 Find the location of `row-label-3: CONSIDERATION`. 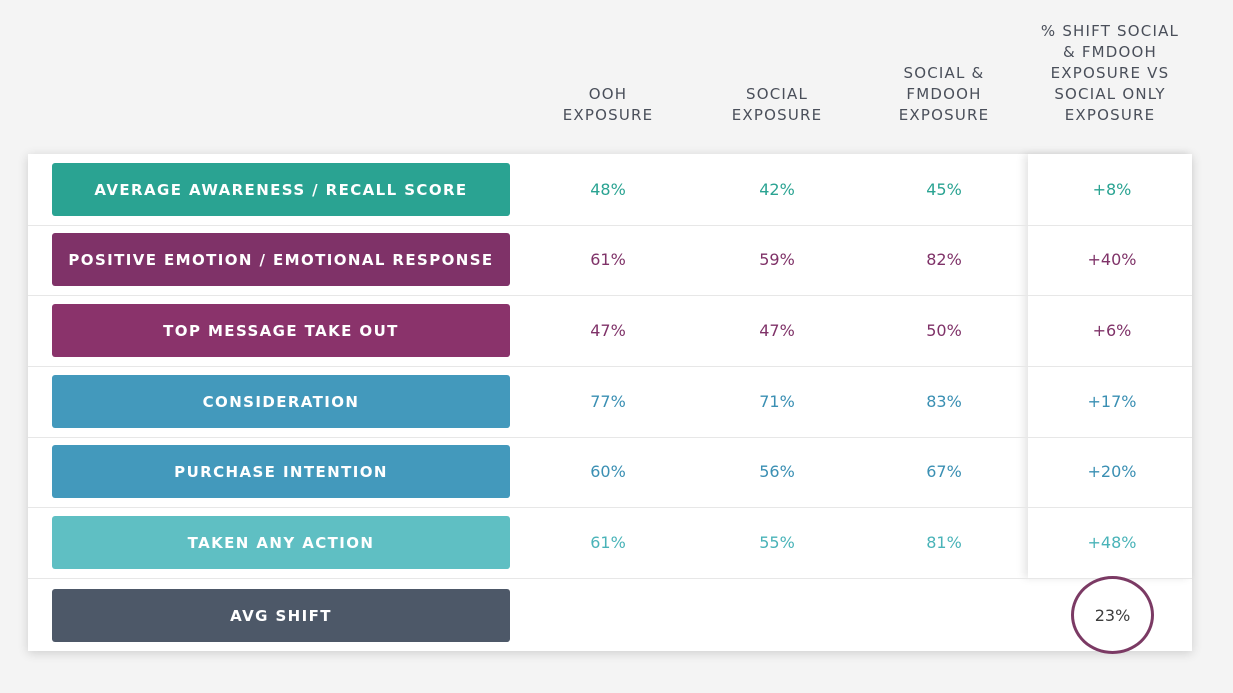

row-label-3: CONSIDERATION is located at coordinates (281, 401).